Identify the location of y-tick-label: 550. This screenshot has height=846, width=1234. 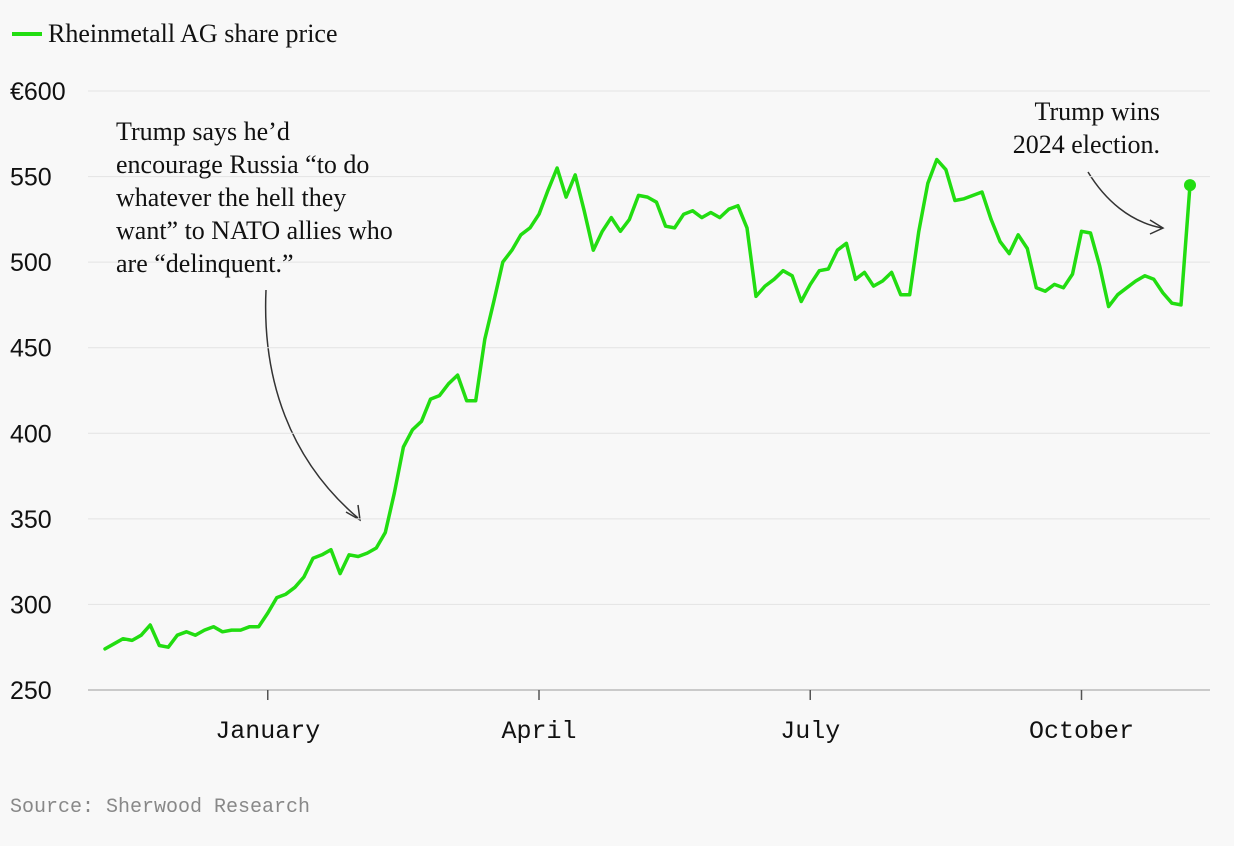
(31, 178).